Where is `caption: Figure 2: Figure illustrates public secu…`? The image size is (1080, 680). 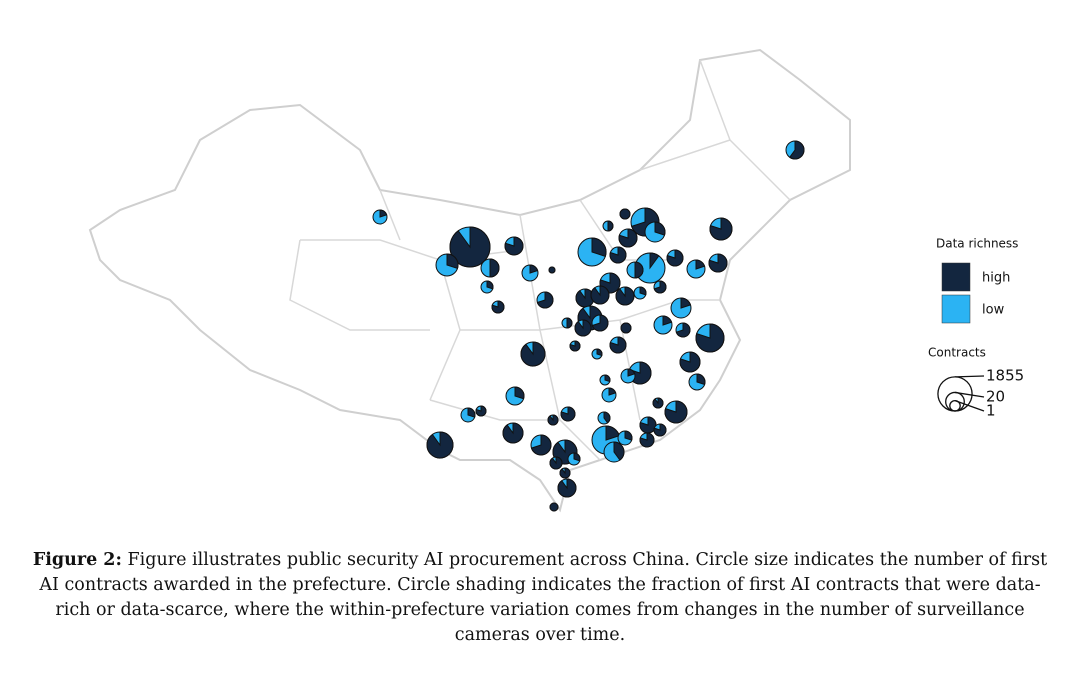 caption: Figure 2: Figure illustrates public secu… is located at coordinates (540, 598).